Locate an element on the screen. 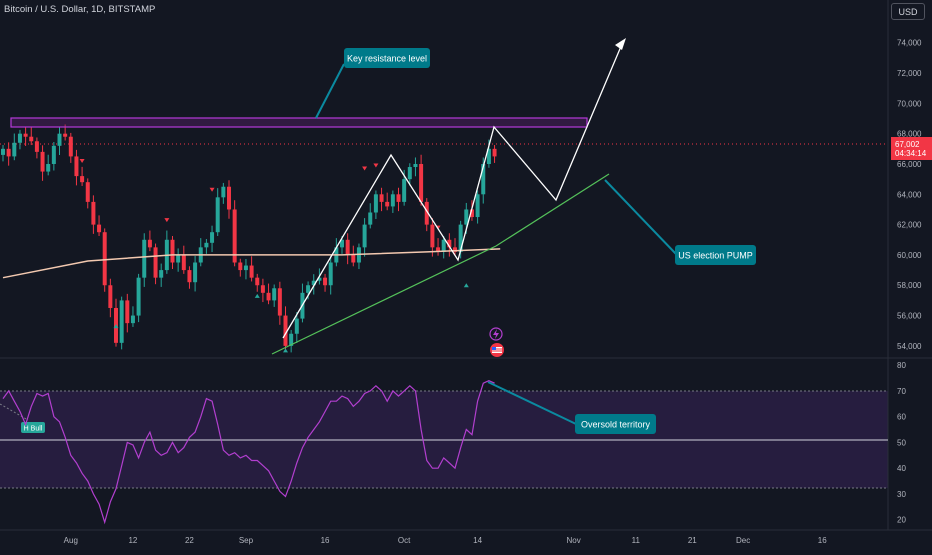 The width and height of the screenshot is (932, 555). time-axis: Aug 12 22 Sep 16 Oct 14 Nov 11 21 Dec 16 is located at coordinates (446, 540).